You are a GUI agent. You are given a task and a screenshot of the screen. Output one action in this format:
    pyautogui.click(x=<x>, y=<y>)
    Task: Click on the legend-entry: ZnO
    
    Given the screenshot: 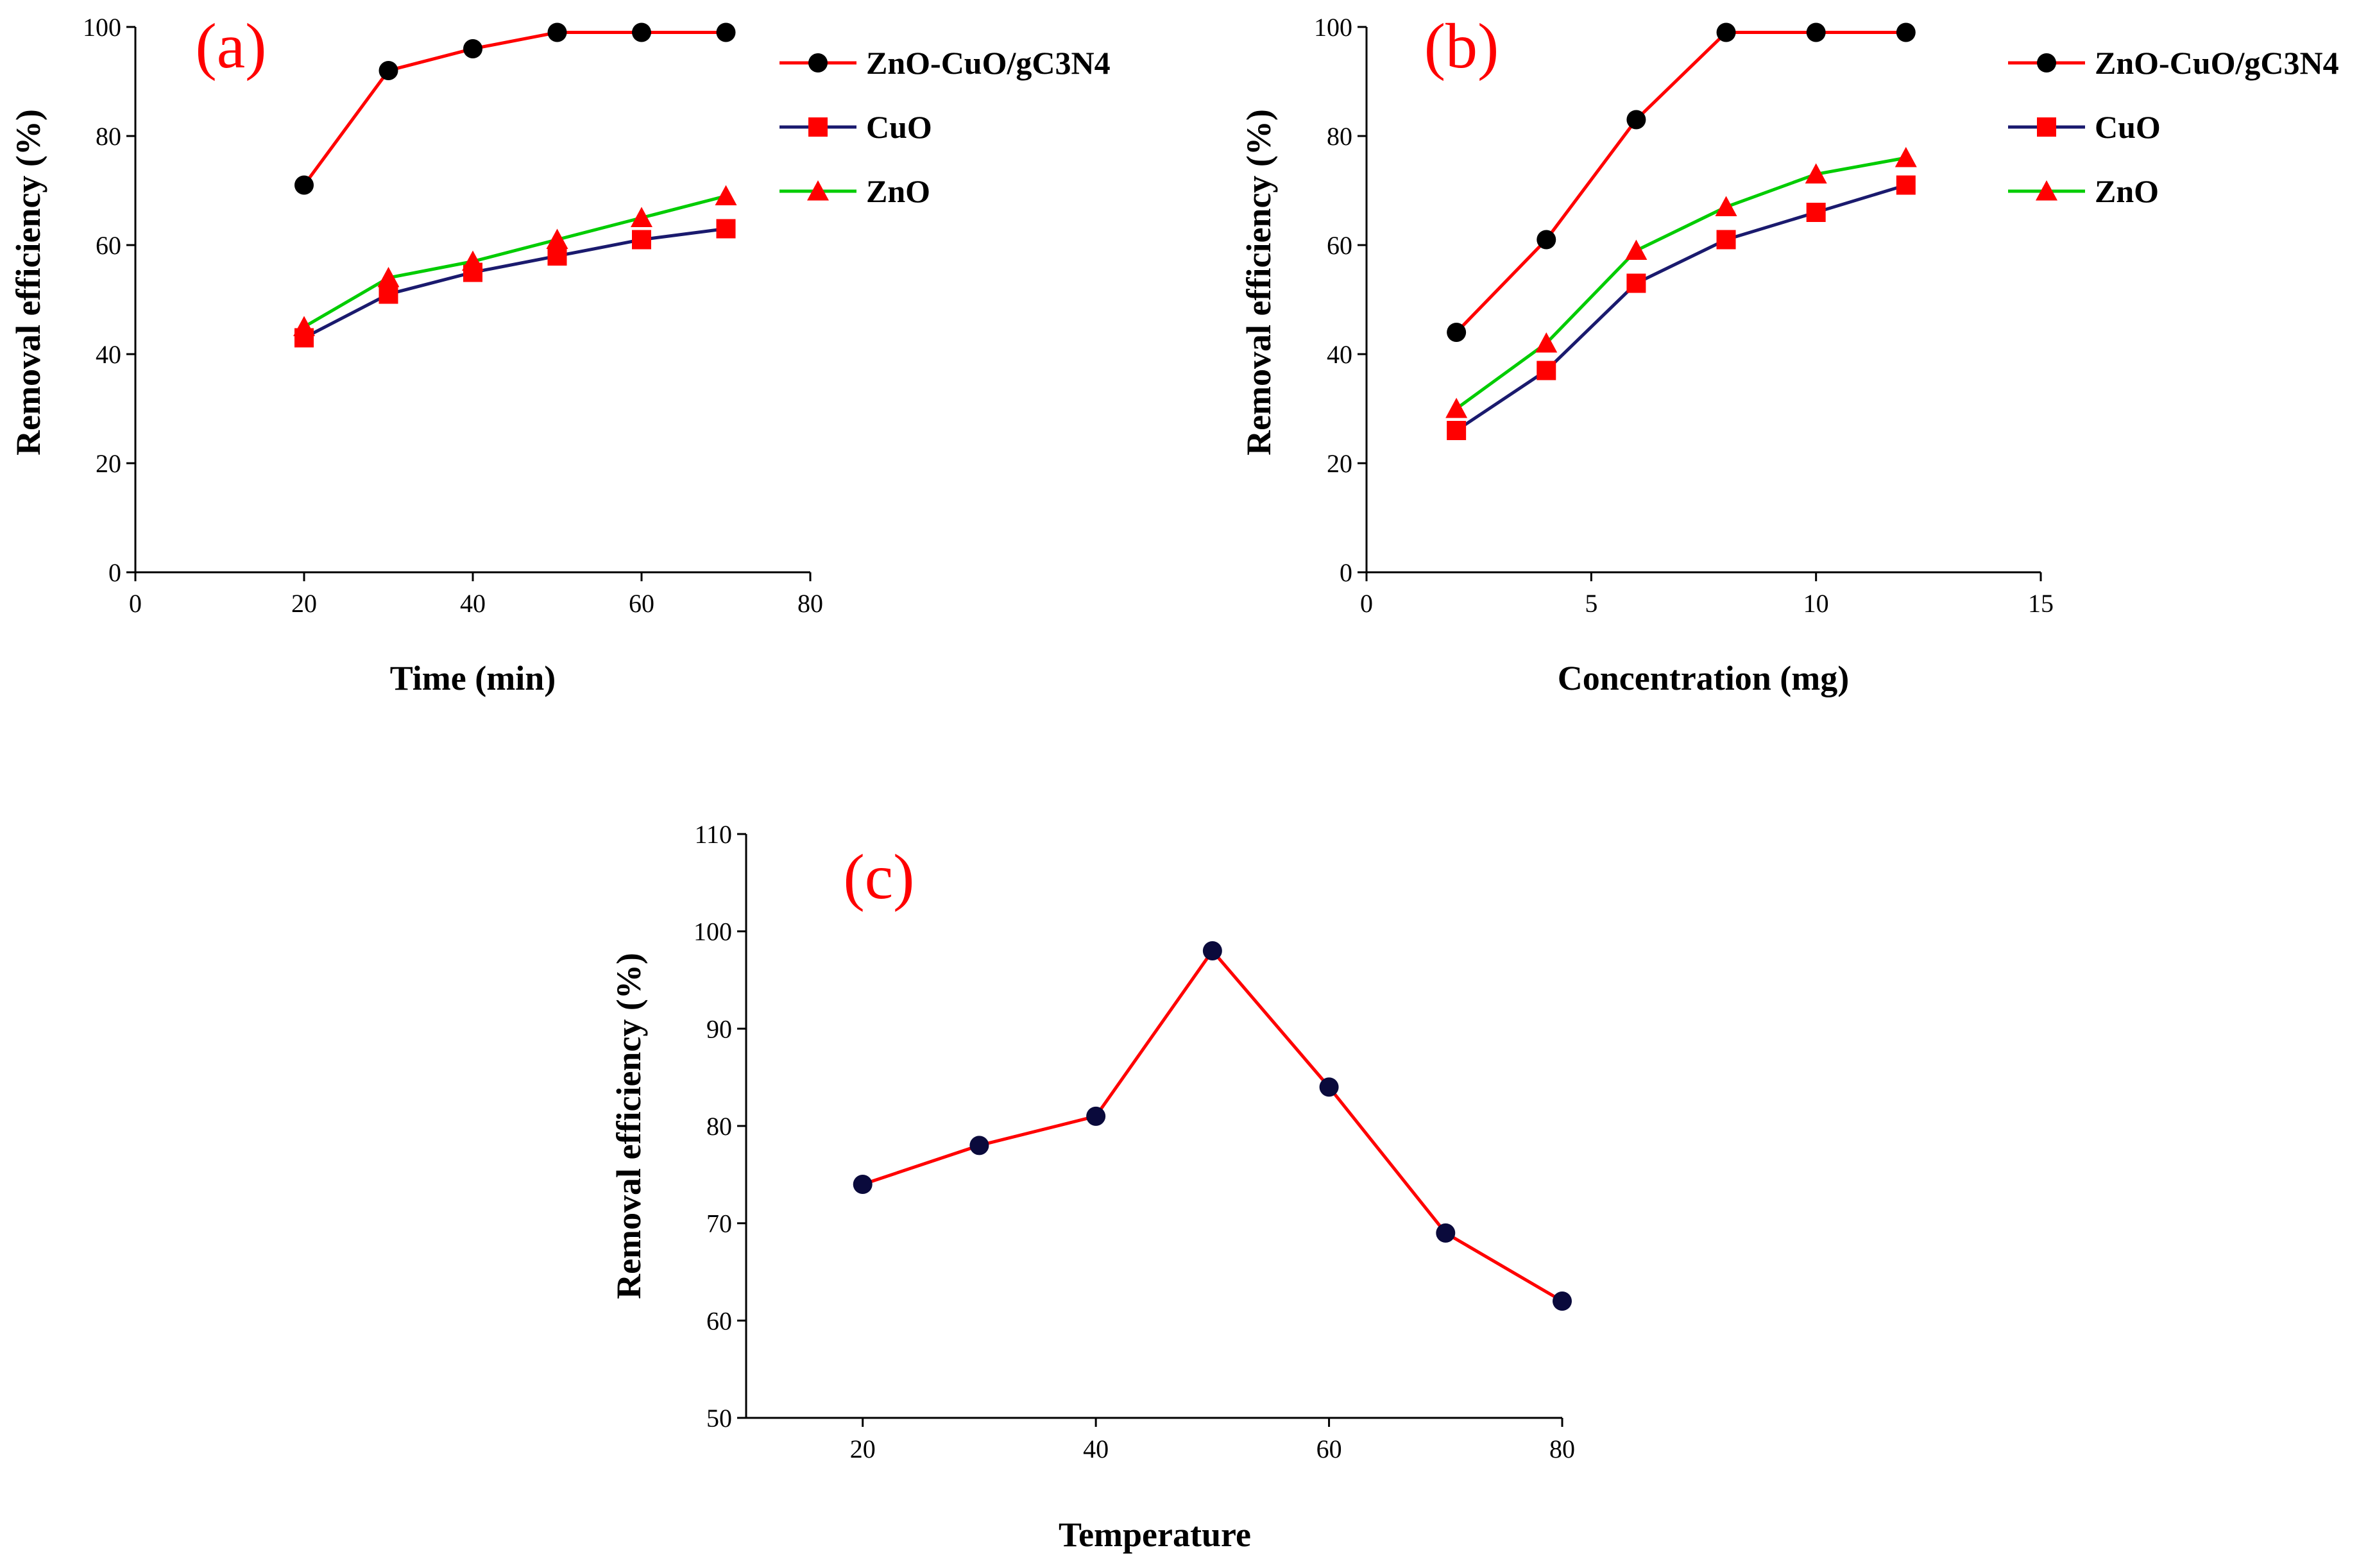 What is the action you would take?
    pyautogui.click(x=2083, y=191)
    